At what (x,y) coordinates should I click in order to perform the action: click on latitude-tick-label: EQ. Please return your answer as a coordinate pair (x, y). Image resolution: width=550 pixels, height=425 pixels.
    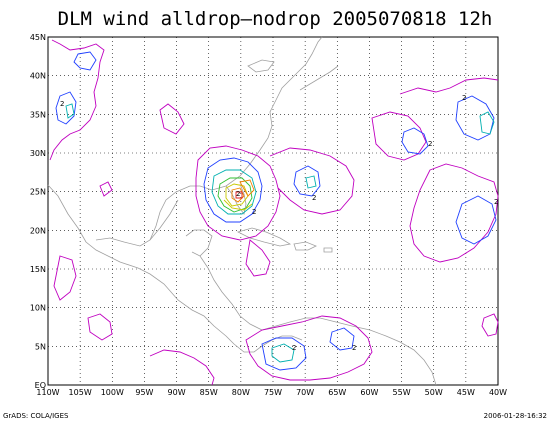
    Looking at the image, I should click on (40, 385).